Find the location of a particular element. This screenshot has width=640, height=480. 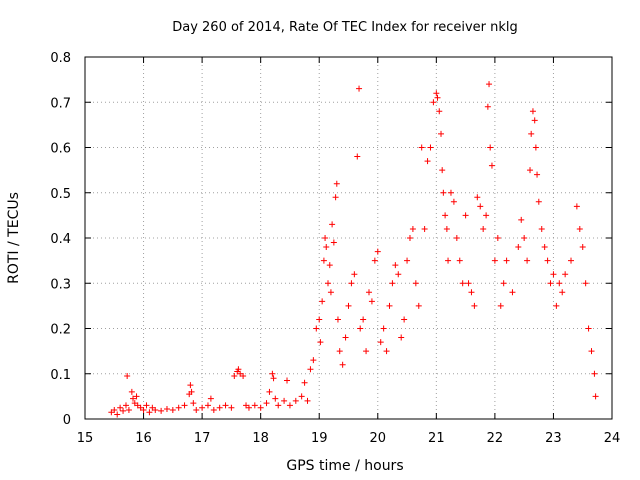

y-tick-label: 0.4 is located at coordinates (60, 239).